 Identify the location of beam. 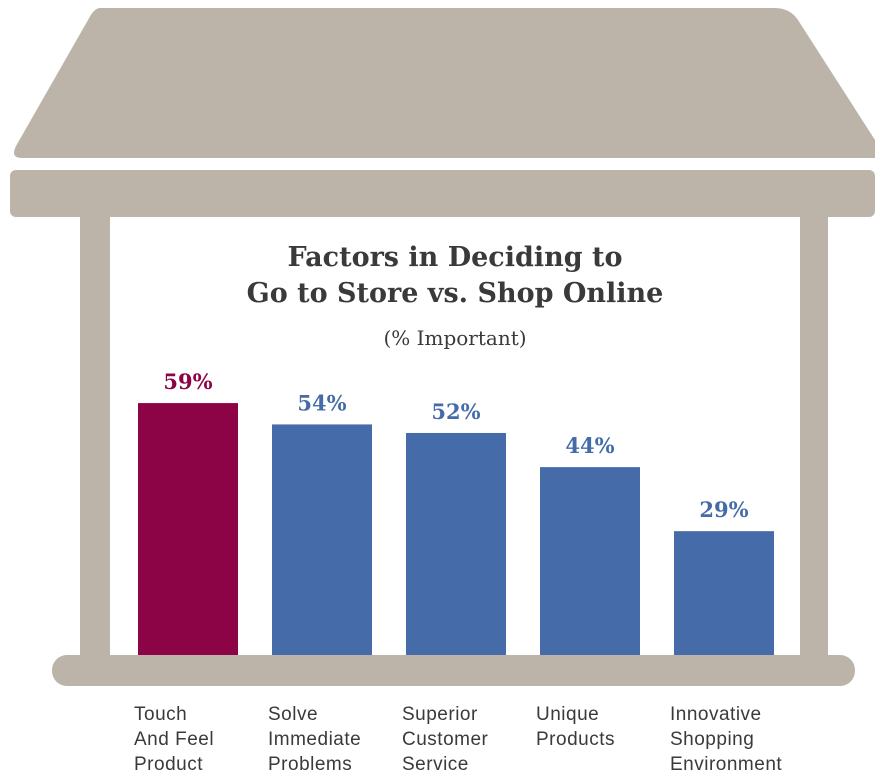
(442, 193).